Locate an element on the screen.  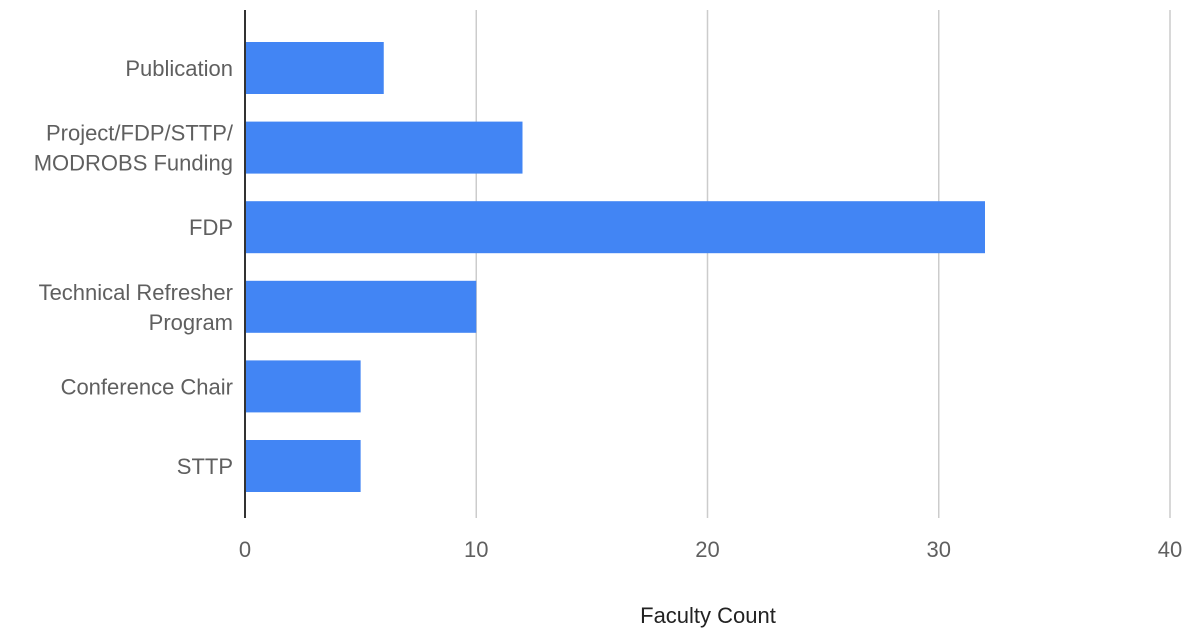
category-label: STTP is located at coordinates (205, 466).